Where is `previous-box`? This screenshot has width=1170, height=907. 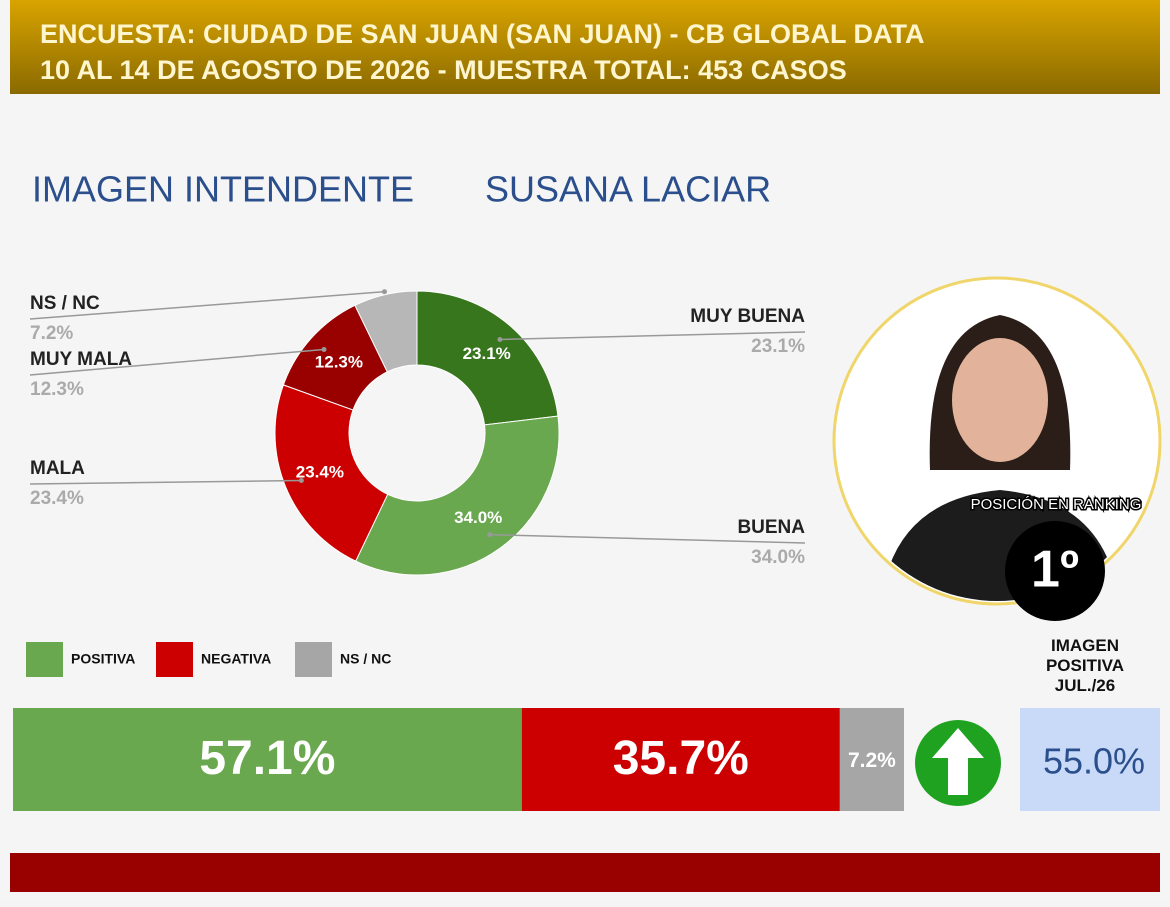
previous-box is located at coordinates (1090, 759).